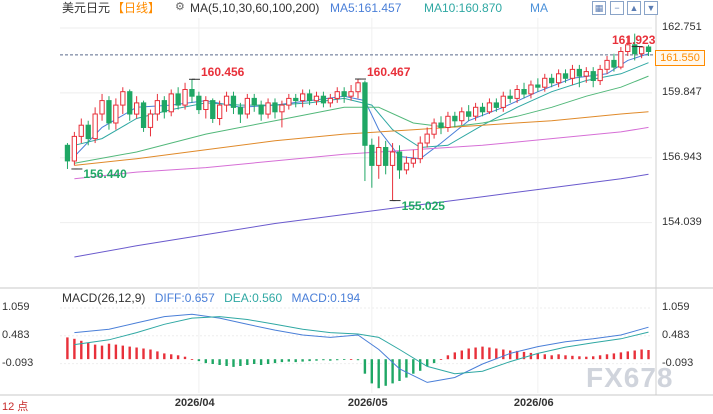  I want to click on date-axis-tick: 2026/05, so click(367, 403).